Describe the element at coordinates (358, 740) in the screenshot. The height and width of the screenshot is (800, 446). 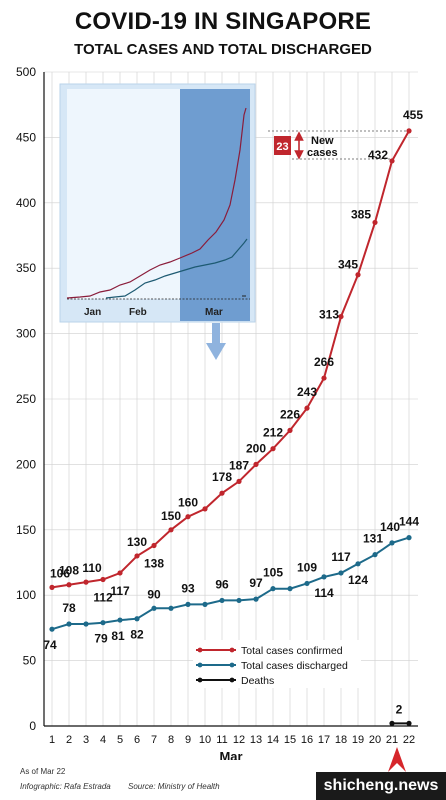
I see `x-tick-label: 19` at that location.